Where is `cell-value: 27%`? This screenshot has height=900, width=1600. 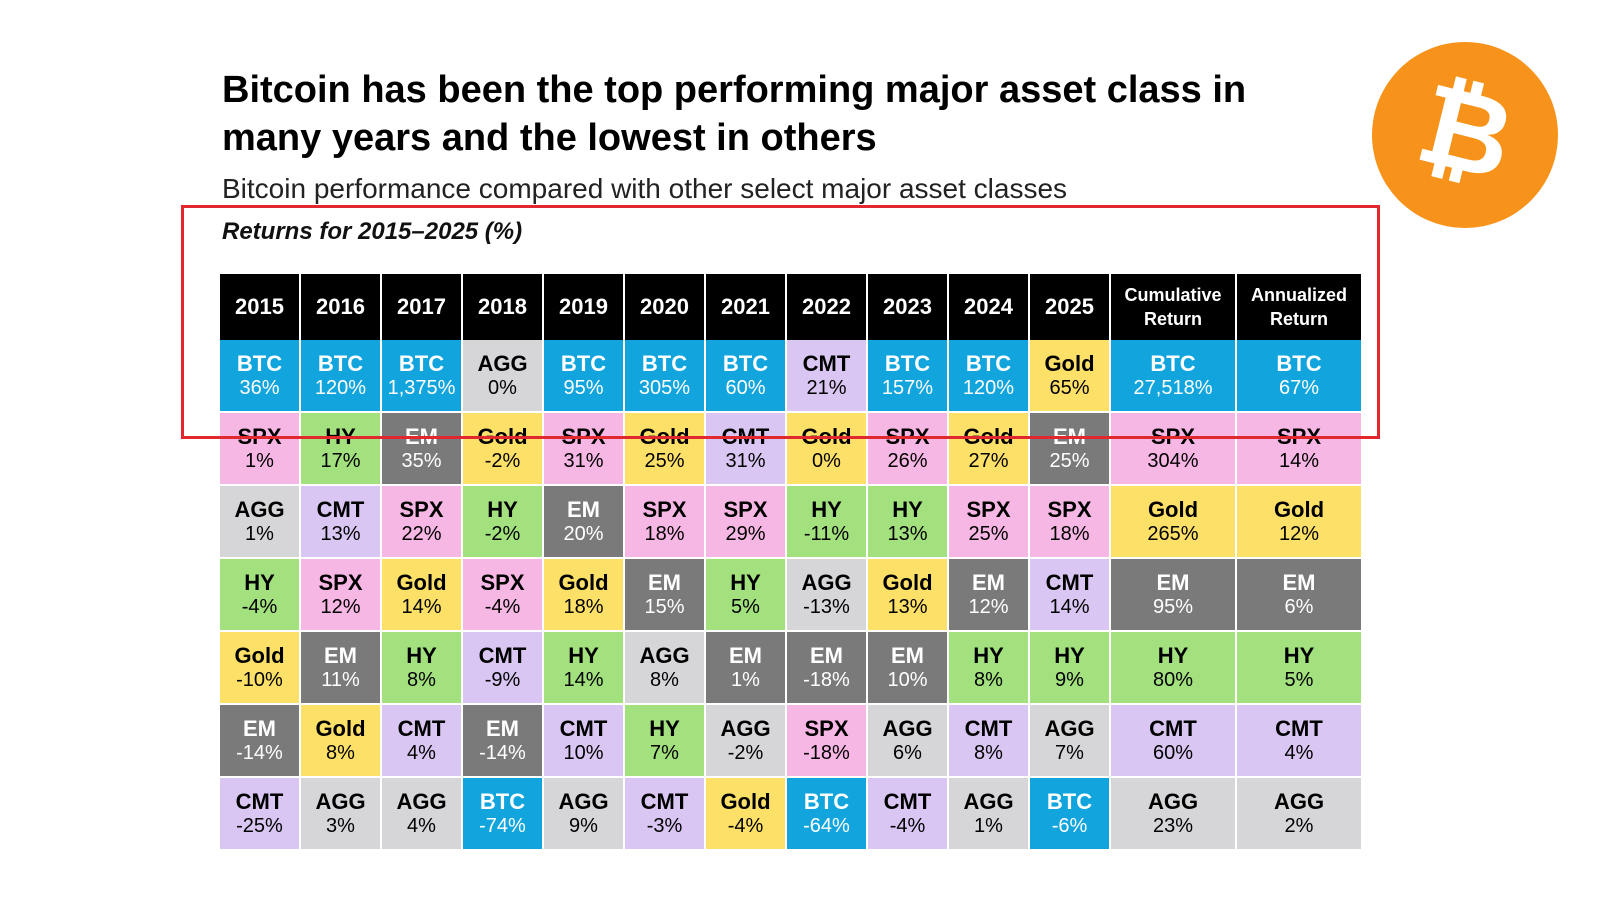 cell-value: 27% is located at coordinates (988, 460).